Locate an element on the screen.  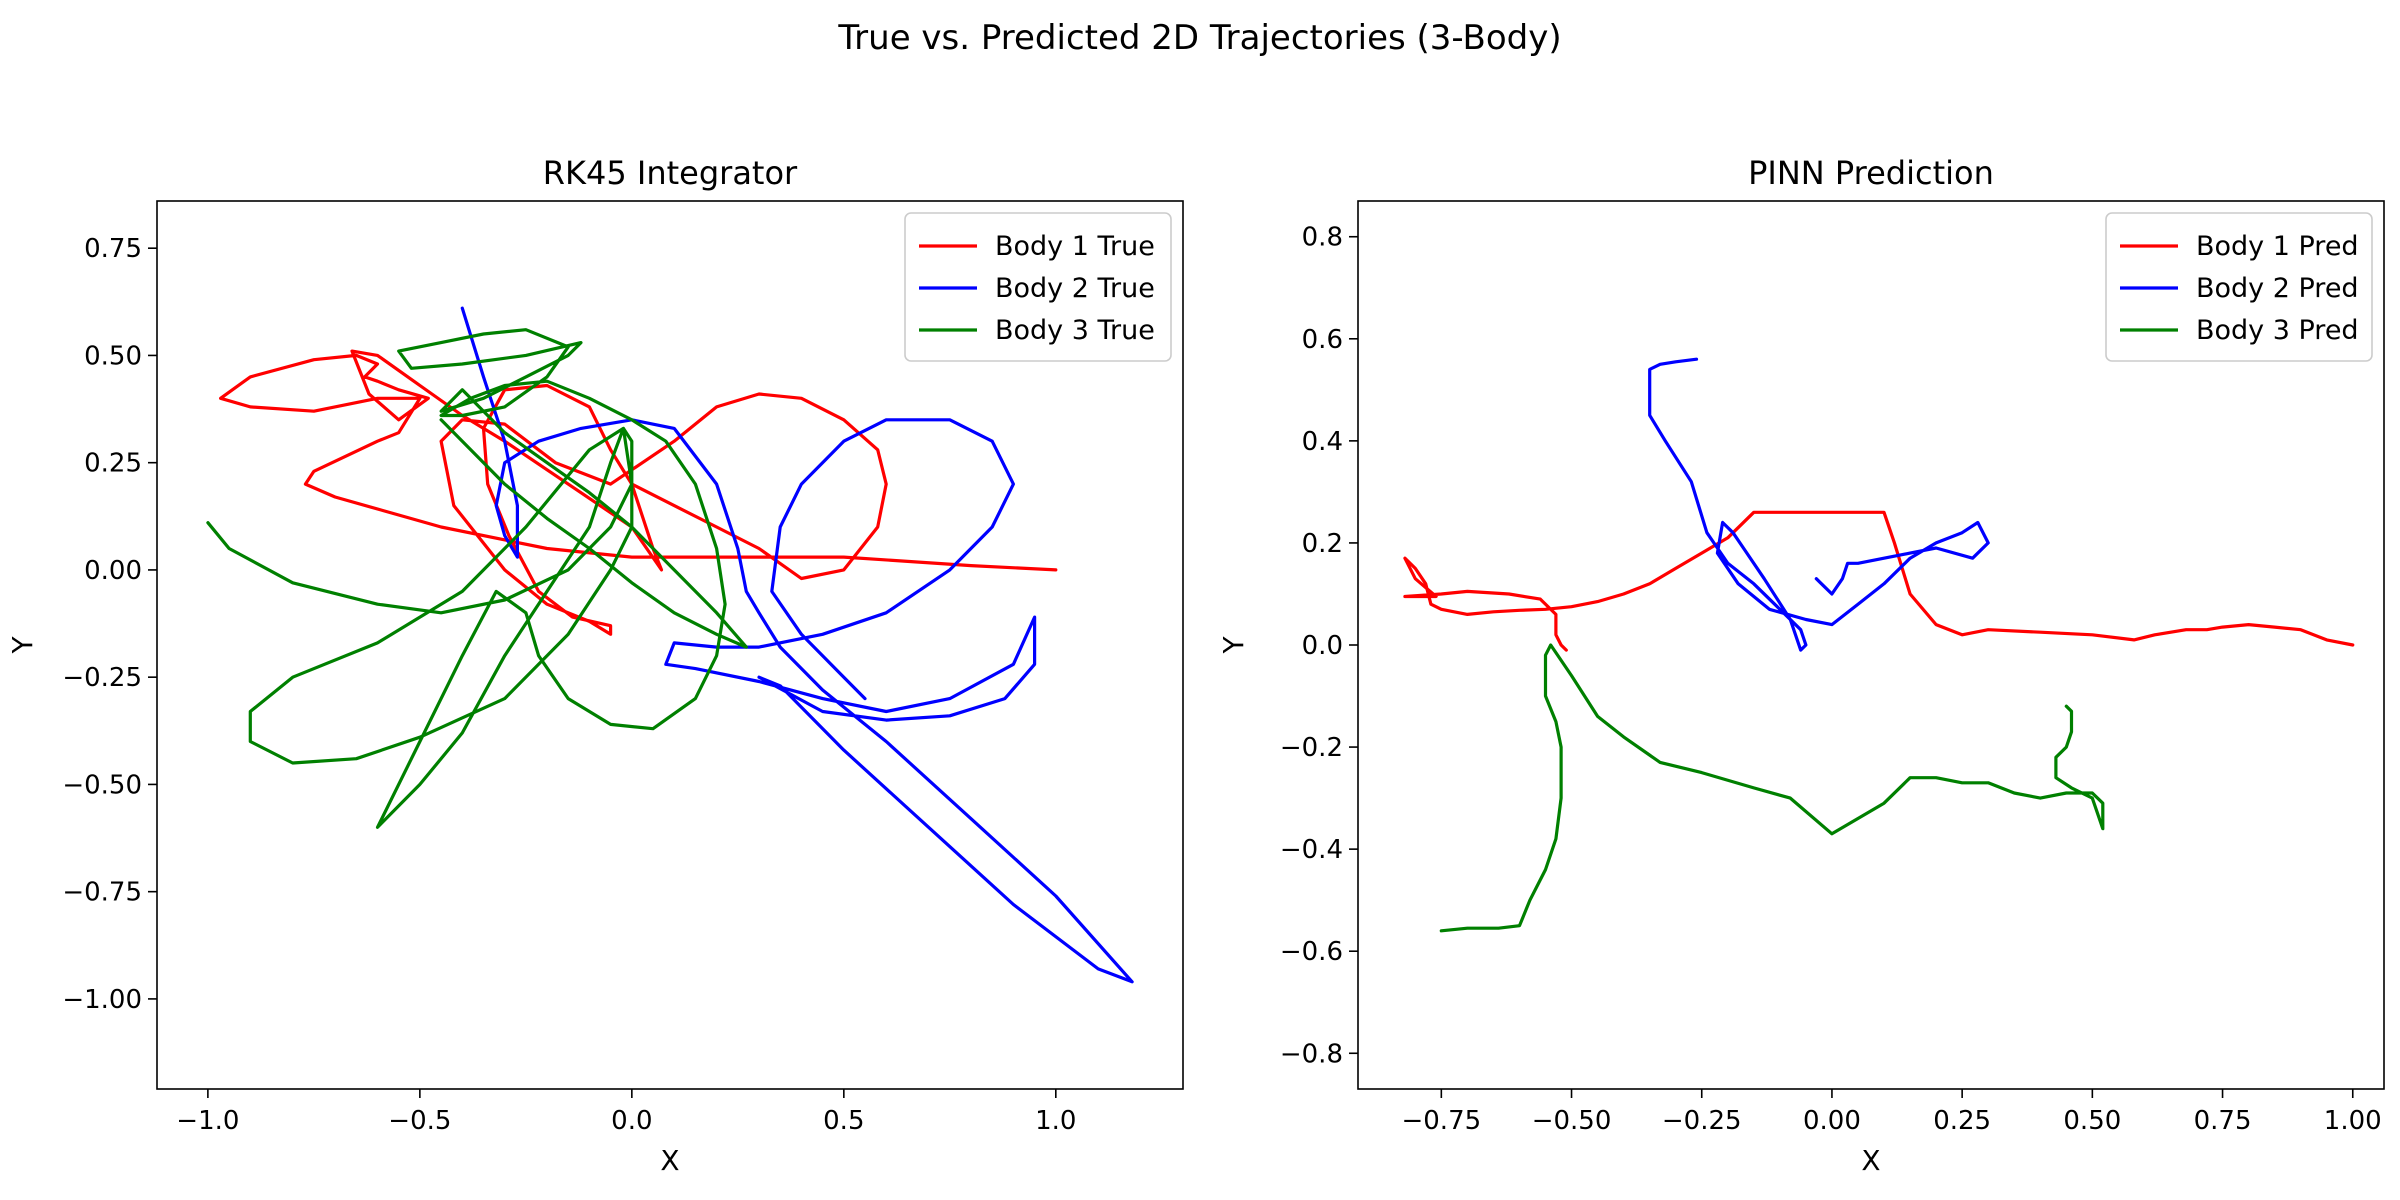
left-panel-title: RK45 Integrator is located at coordinates (670, 173).